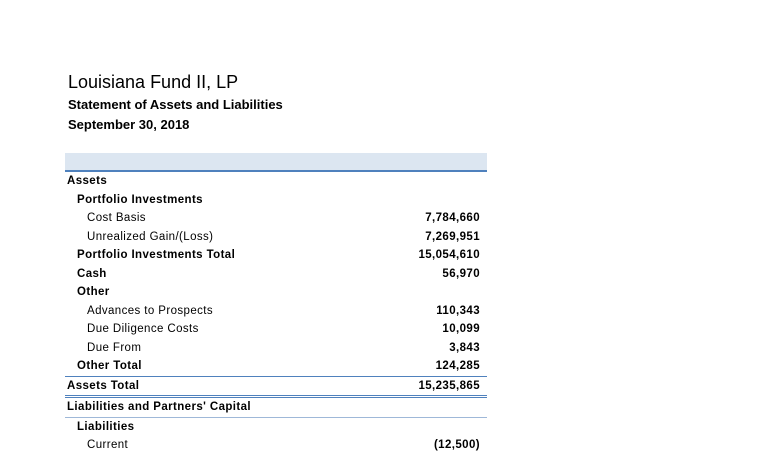 Image resolution: width=784 pixels, height=455 pixels. Describe the element at coordinates (153, 82) in the screenshot. I see `fund-title: Louisiana Fund II, LP` at that location.